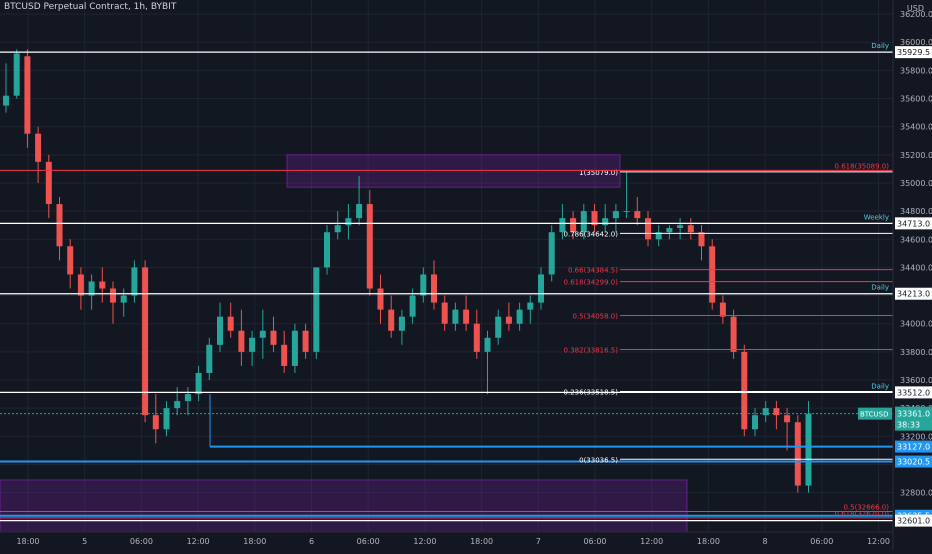 This screenshot has width=932, height=554. I want to click on y-tick-label: 35600.0, so click(916, 99).